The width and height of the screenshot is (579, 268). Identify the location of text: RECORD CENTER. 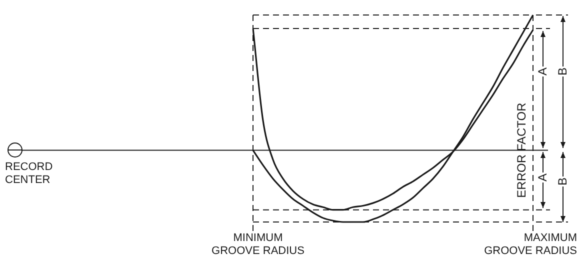
(29, 174).